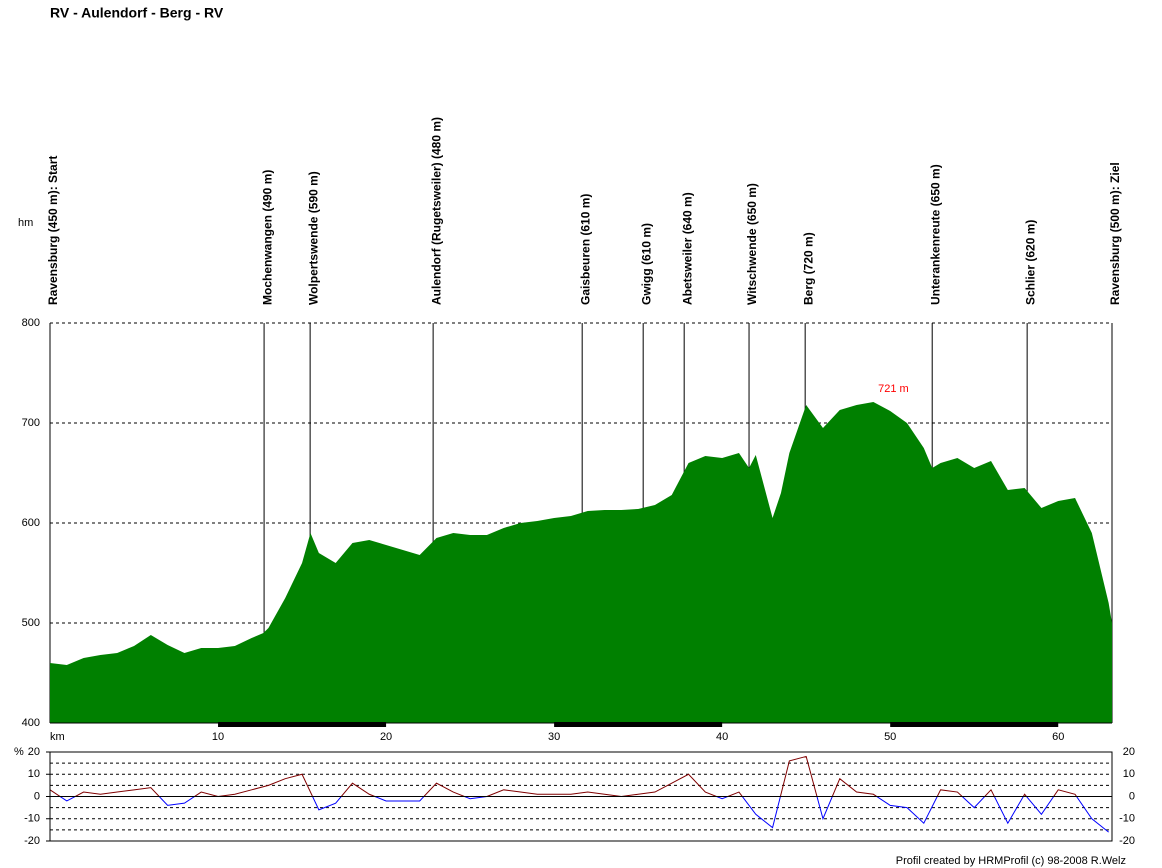  Describe the element at coordinates (890, 737) in the screenshot. I see `x-tick-label: 50` at that location.